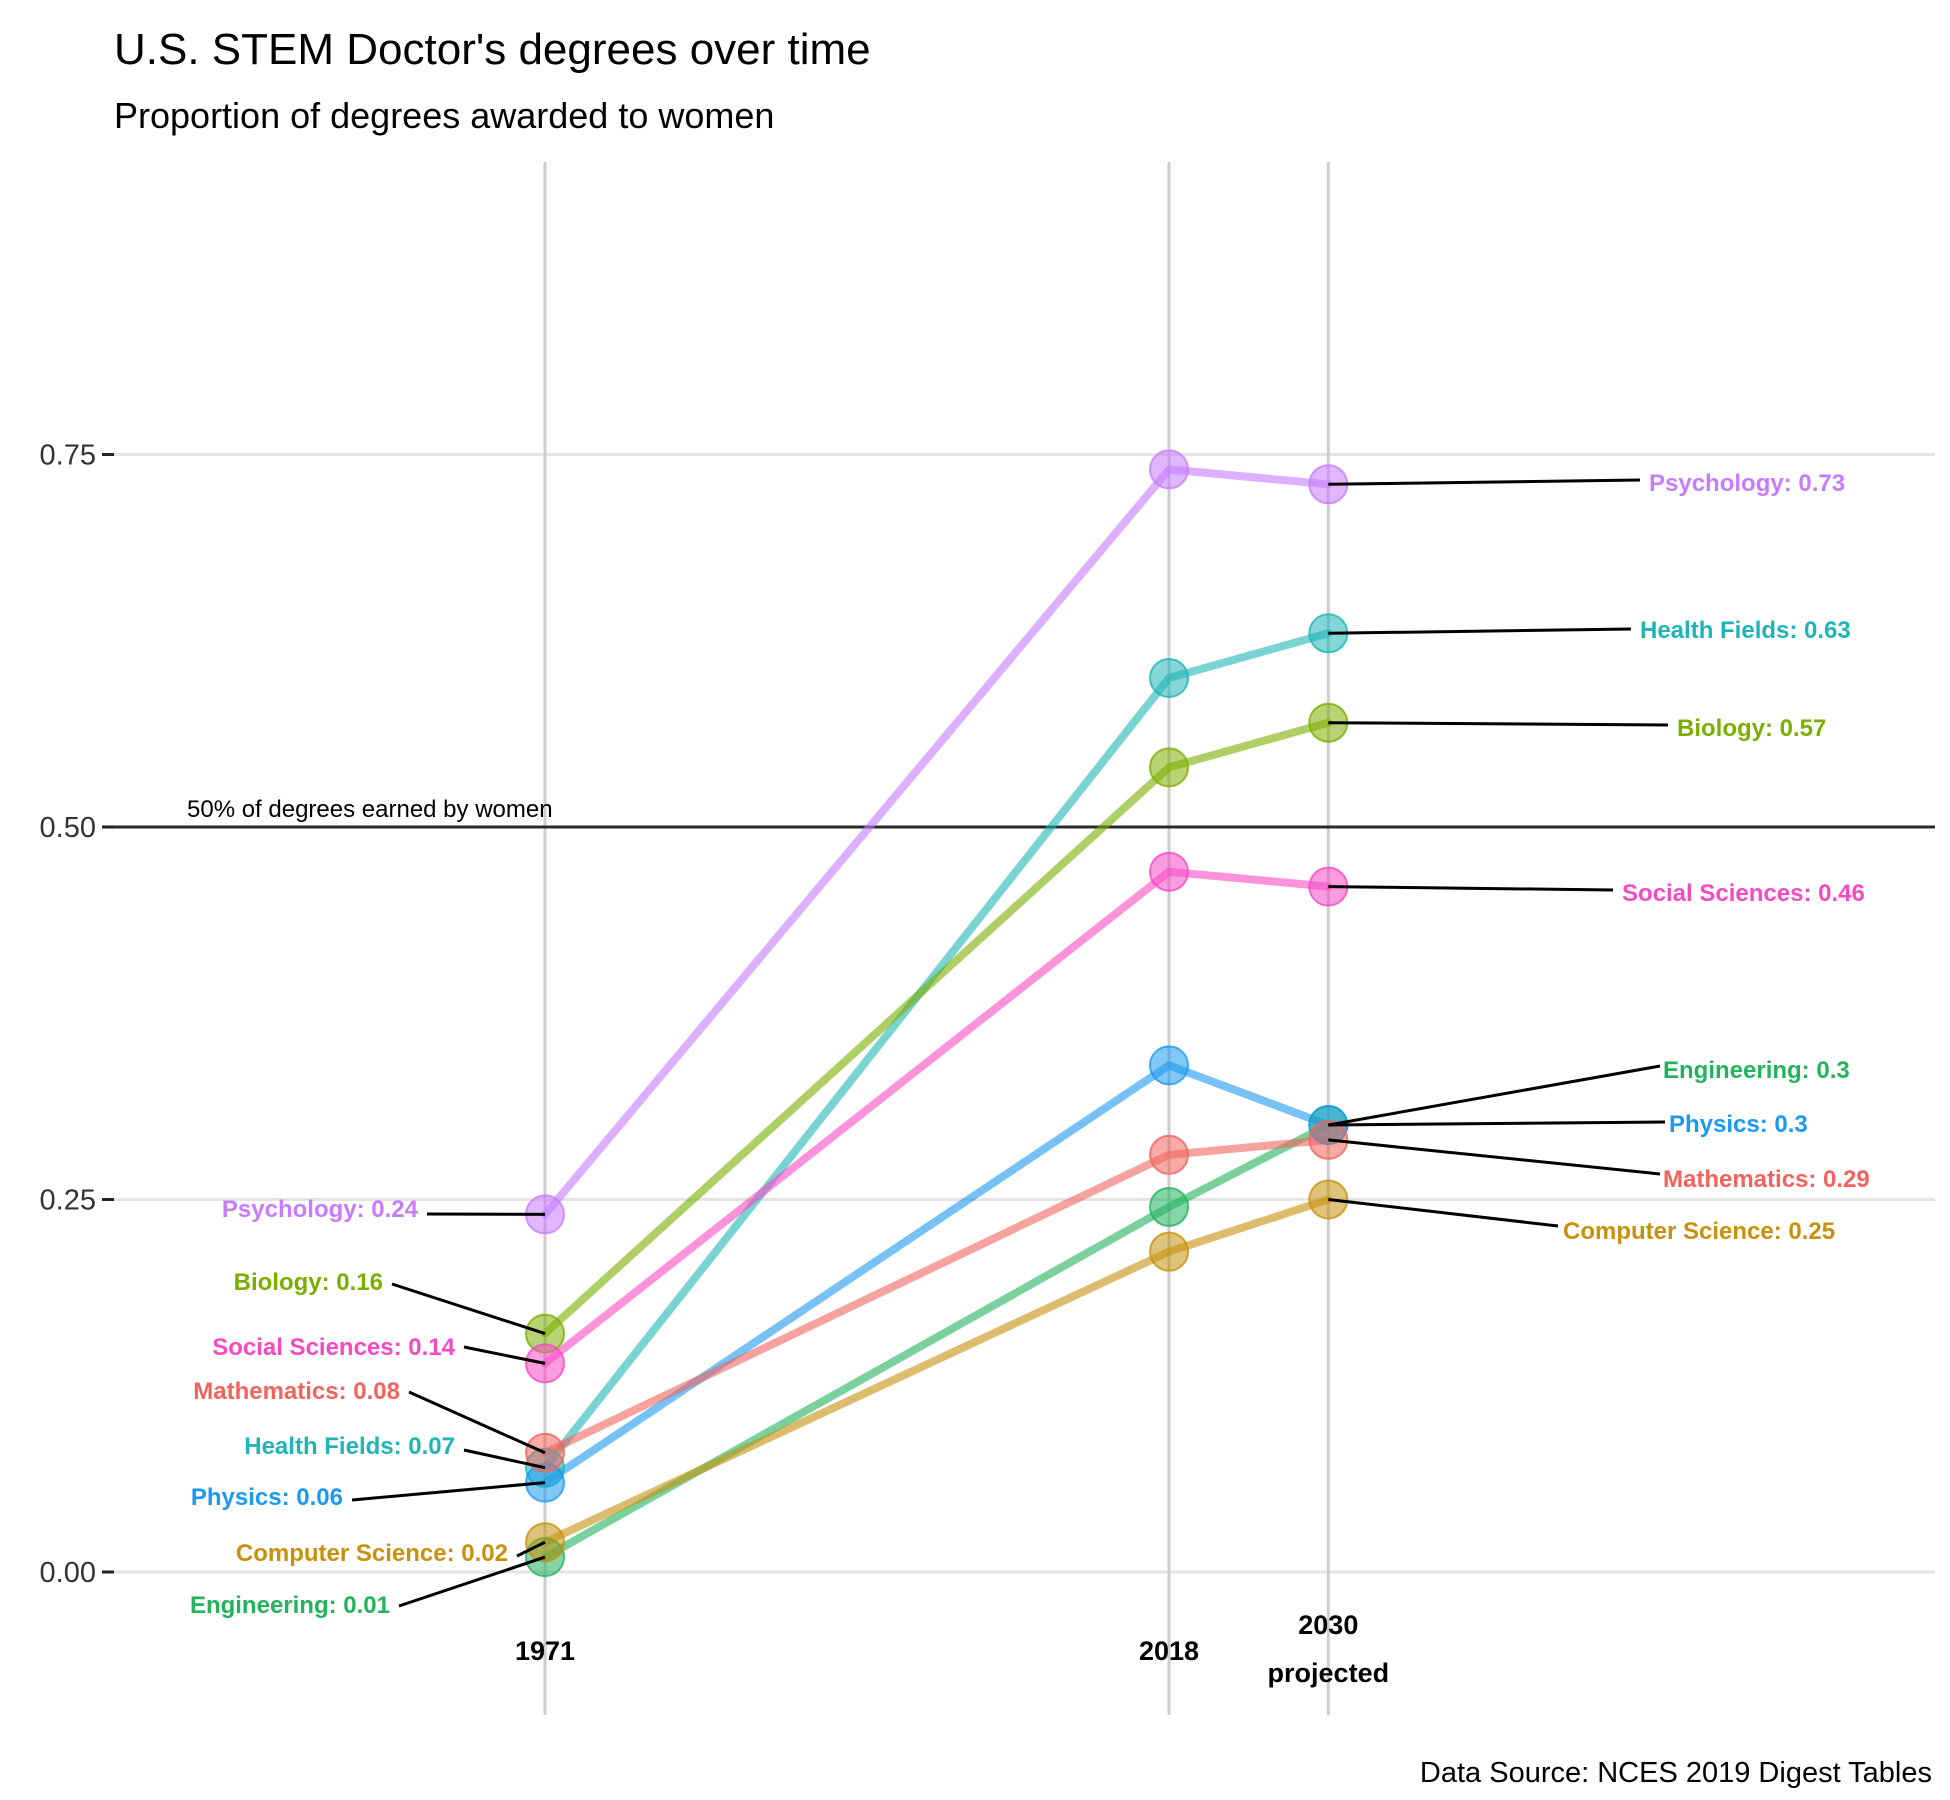 This screenshot has width=1950, height=1800. Describe the element at coordinates (1024, 812) in the screenshot. I see `reference-line-group: 50% of degrees earned by women` at that location.